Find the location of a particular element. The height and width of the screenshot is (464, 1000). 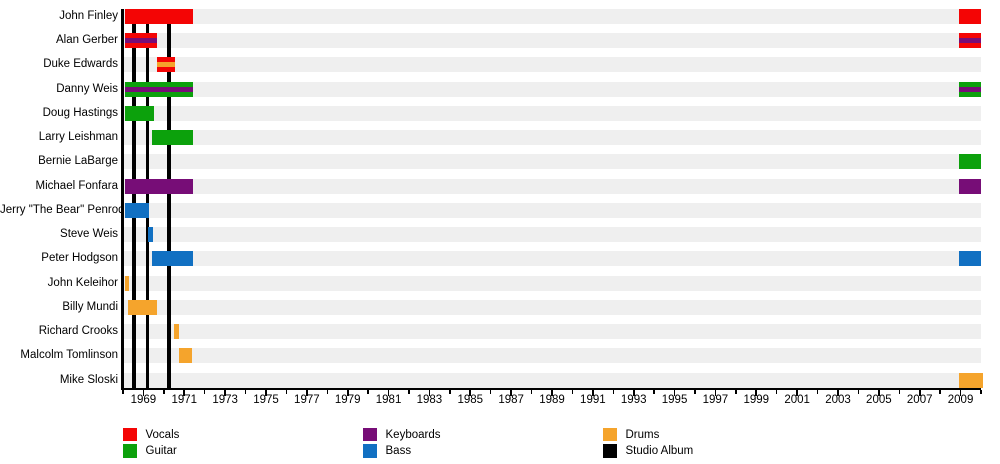

x-axis-year-label: 2003 is located at coordinates (838, 399).